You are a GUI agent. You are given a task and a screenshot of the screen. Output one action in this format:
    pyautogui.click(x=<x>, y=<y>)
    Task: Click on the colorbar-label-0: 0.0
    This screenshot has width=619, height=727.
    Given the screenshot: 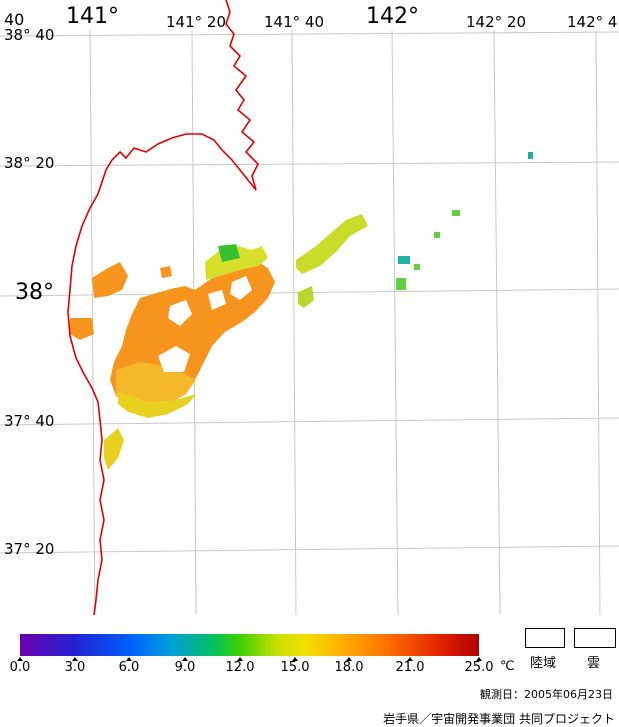 What is the action you would take?
    pyautogui.click(x=20, y=667)
    